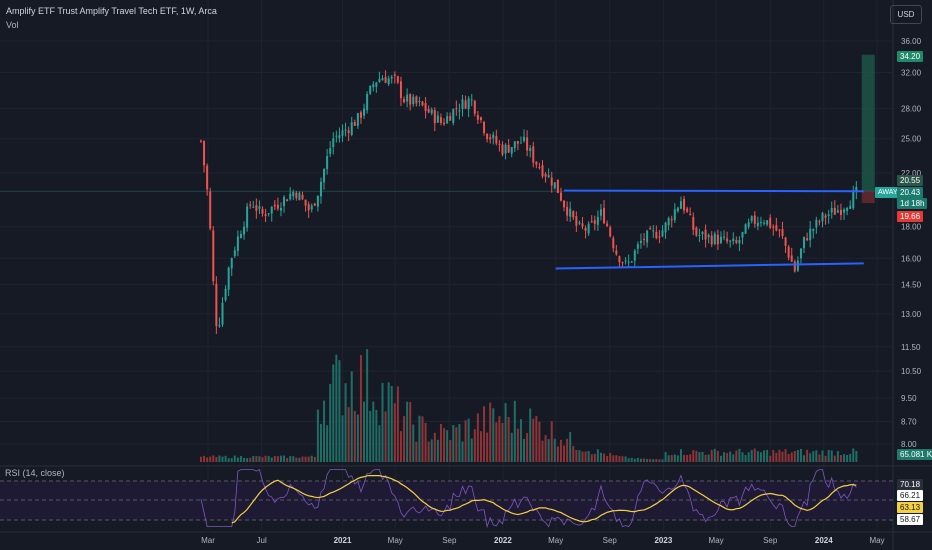  Describe the element at coordinates (911, 258) in the screenshot. I see `price-tick-label: 16.00` at that location.